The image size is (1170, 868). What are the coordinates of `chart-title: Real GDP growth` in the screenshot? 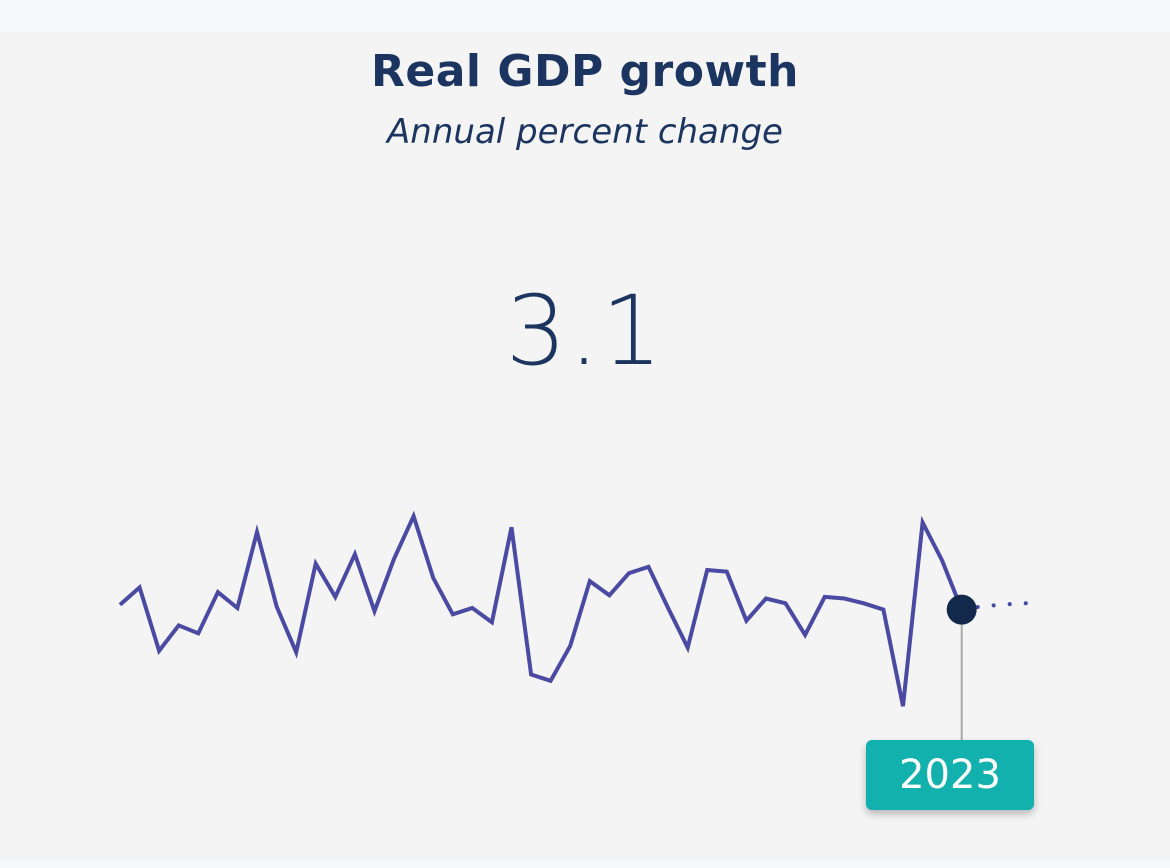 It's located at (585, 71).